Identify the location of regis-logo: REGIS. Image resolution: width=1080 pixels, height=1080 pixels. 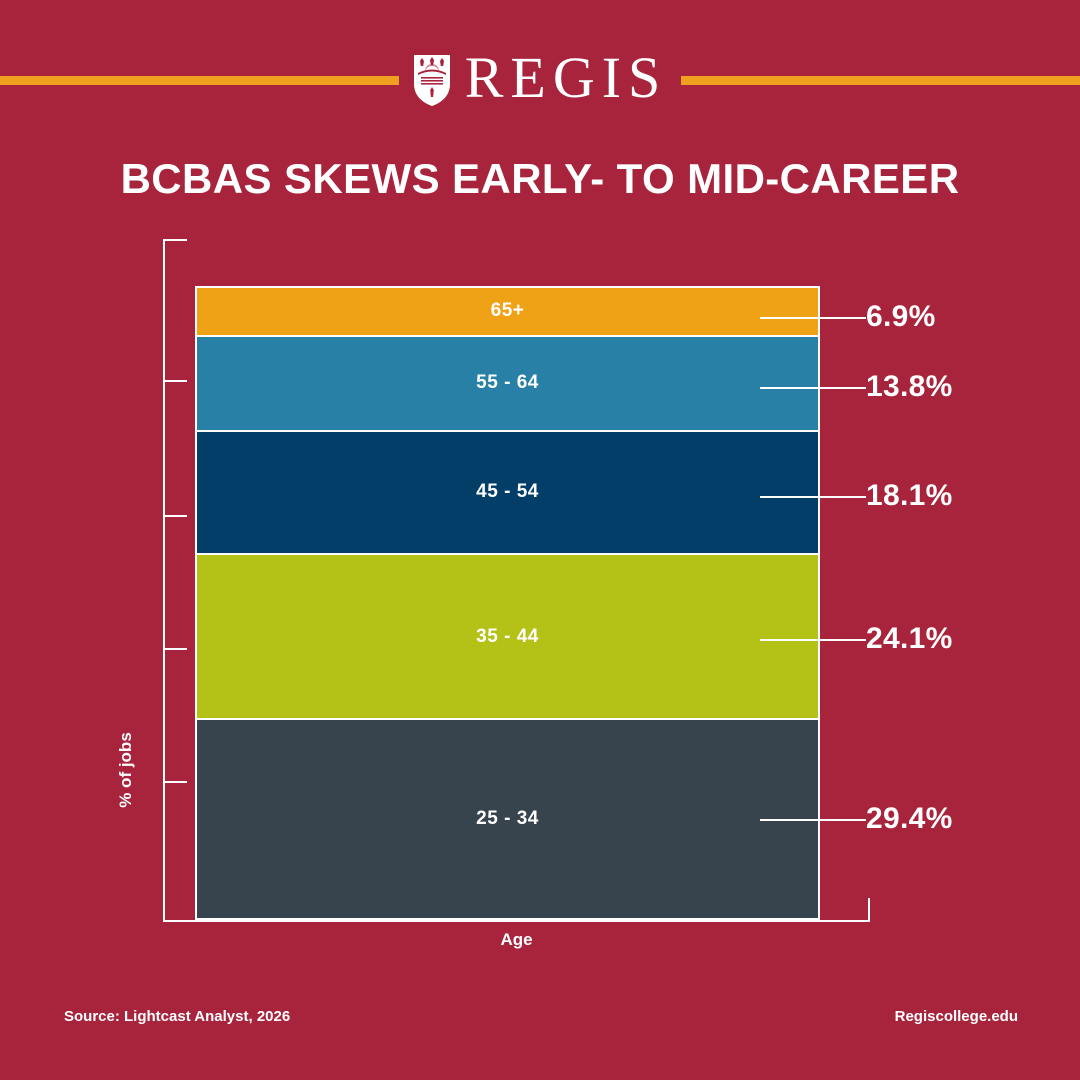
(540, 78).